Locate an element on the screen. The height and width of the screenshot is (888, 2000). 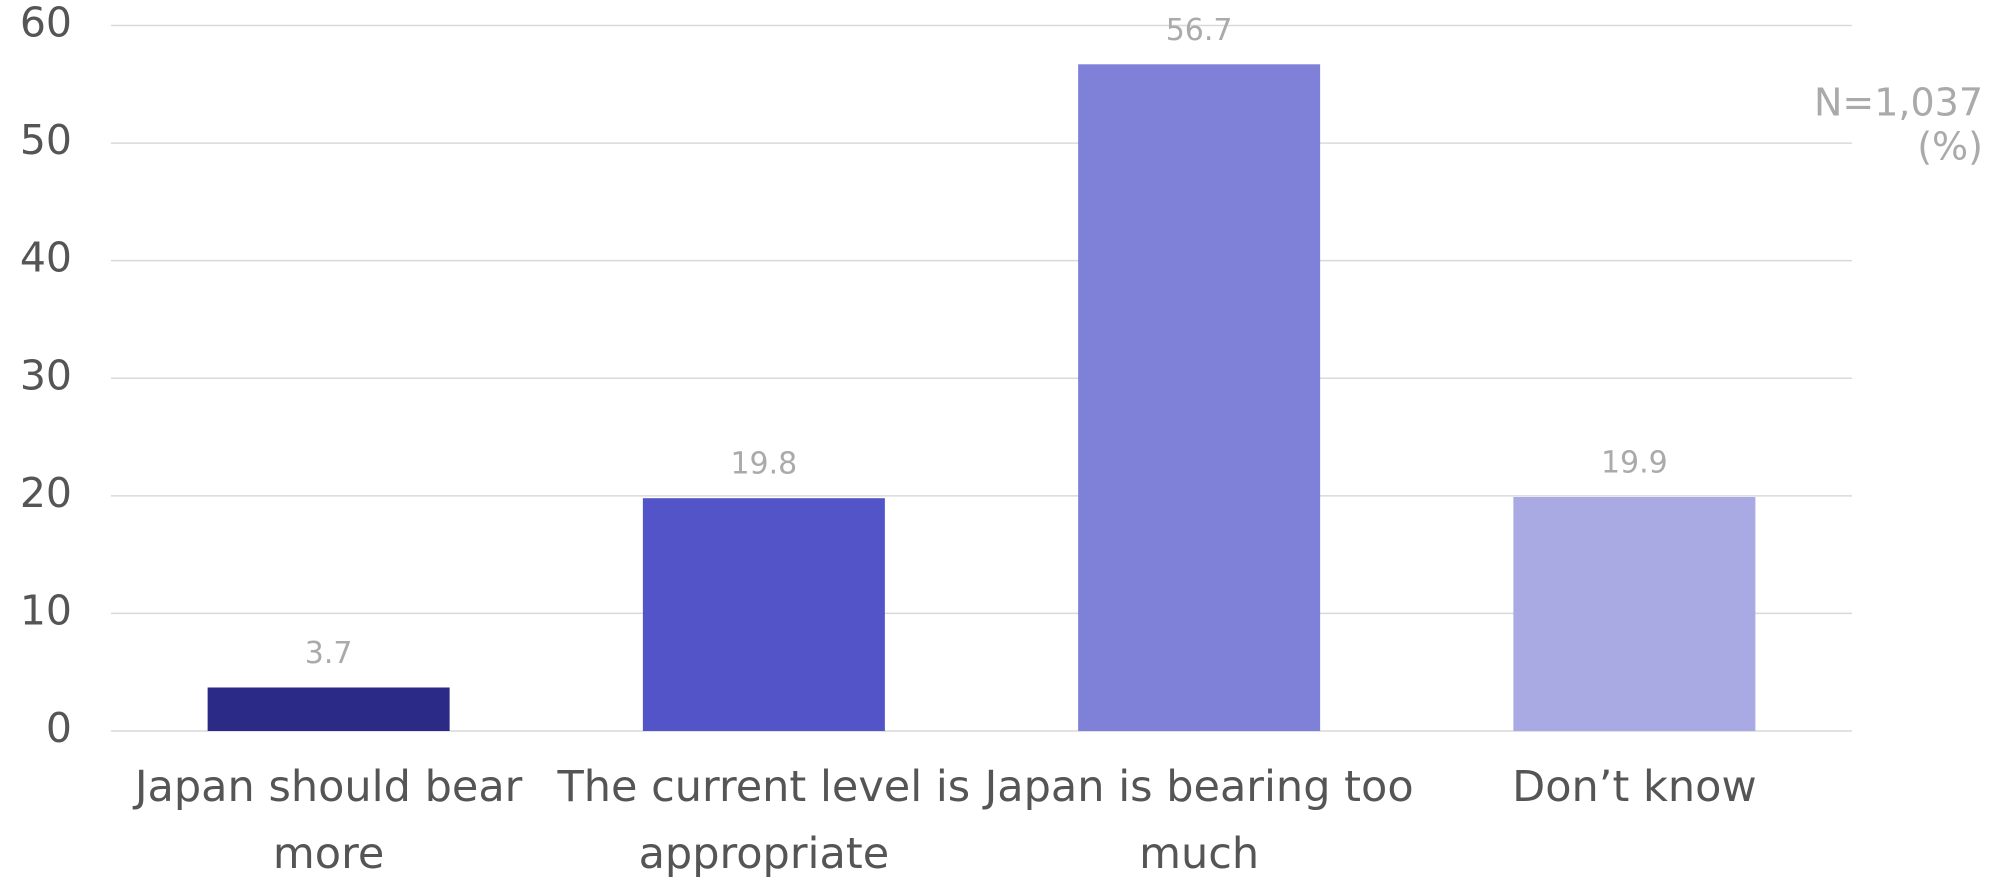
value-label: 3.7 is located at coordinates (329, 653).